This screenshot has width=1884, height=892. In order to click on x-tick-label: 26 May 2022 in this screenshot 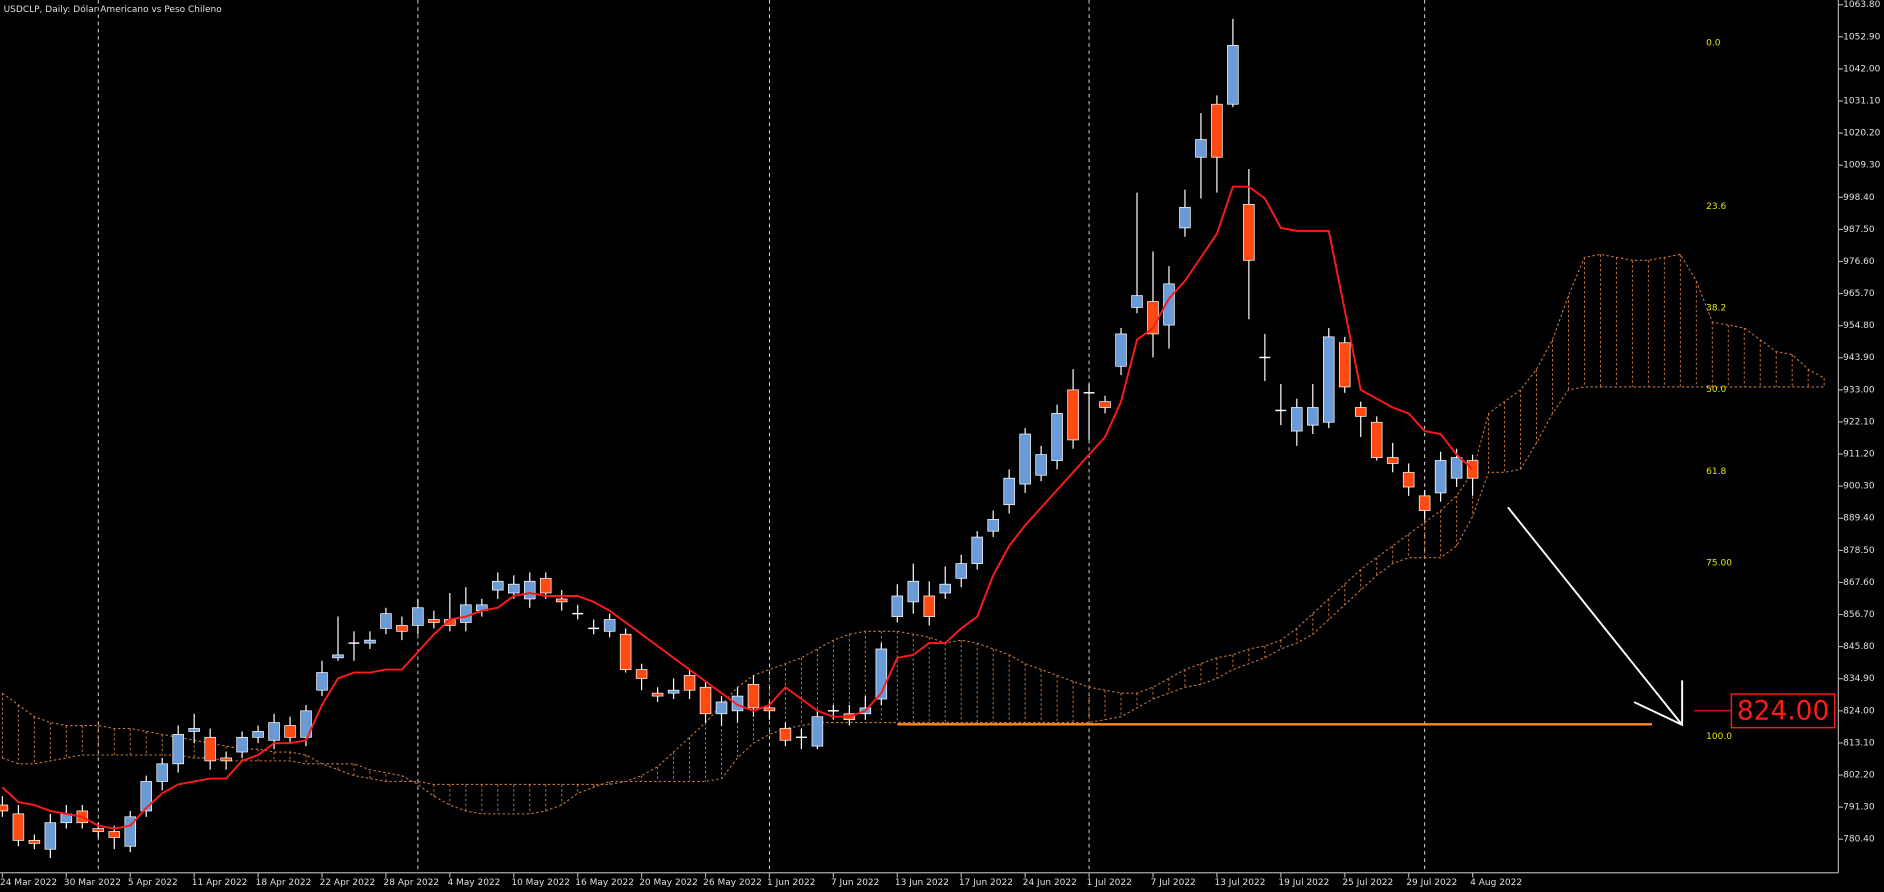, I will do `click(732, 883)`.